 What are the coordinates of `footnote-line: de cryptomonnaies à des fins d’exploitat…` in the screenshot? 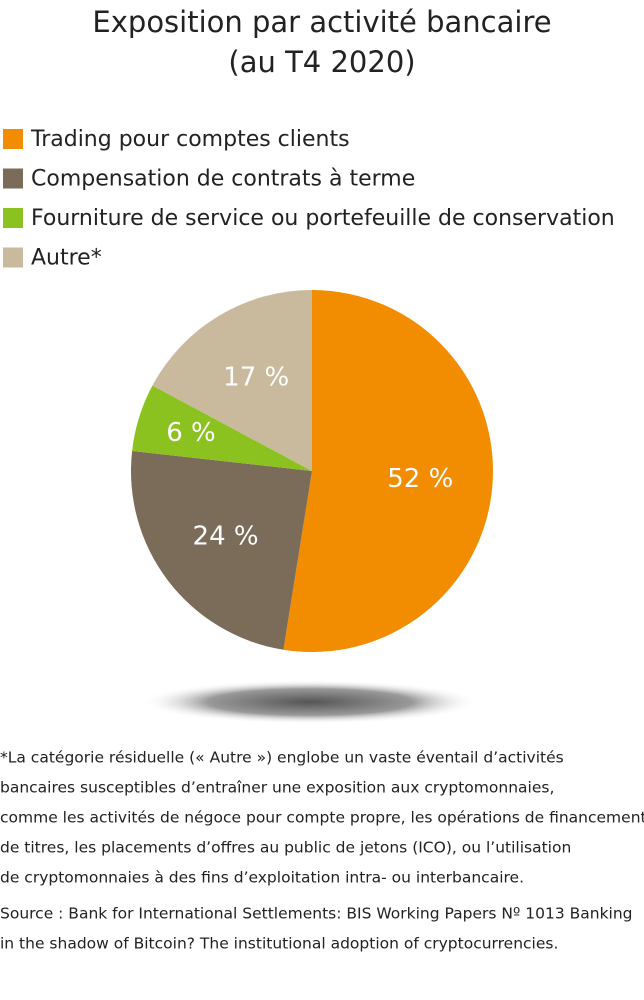 It's located at (262, 878).